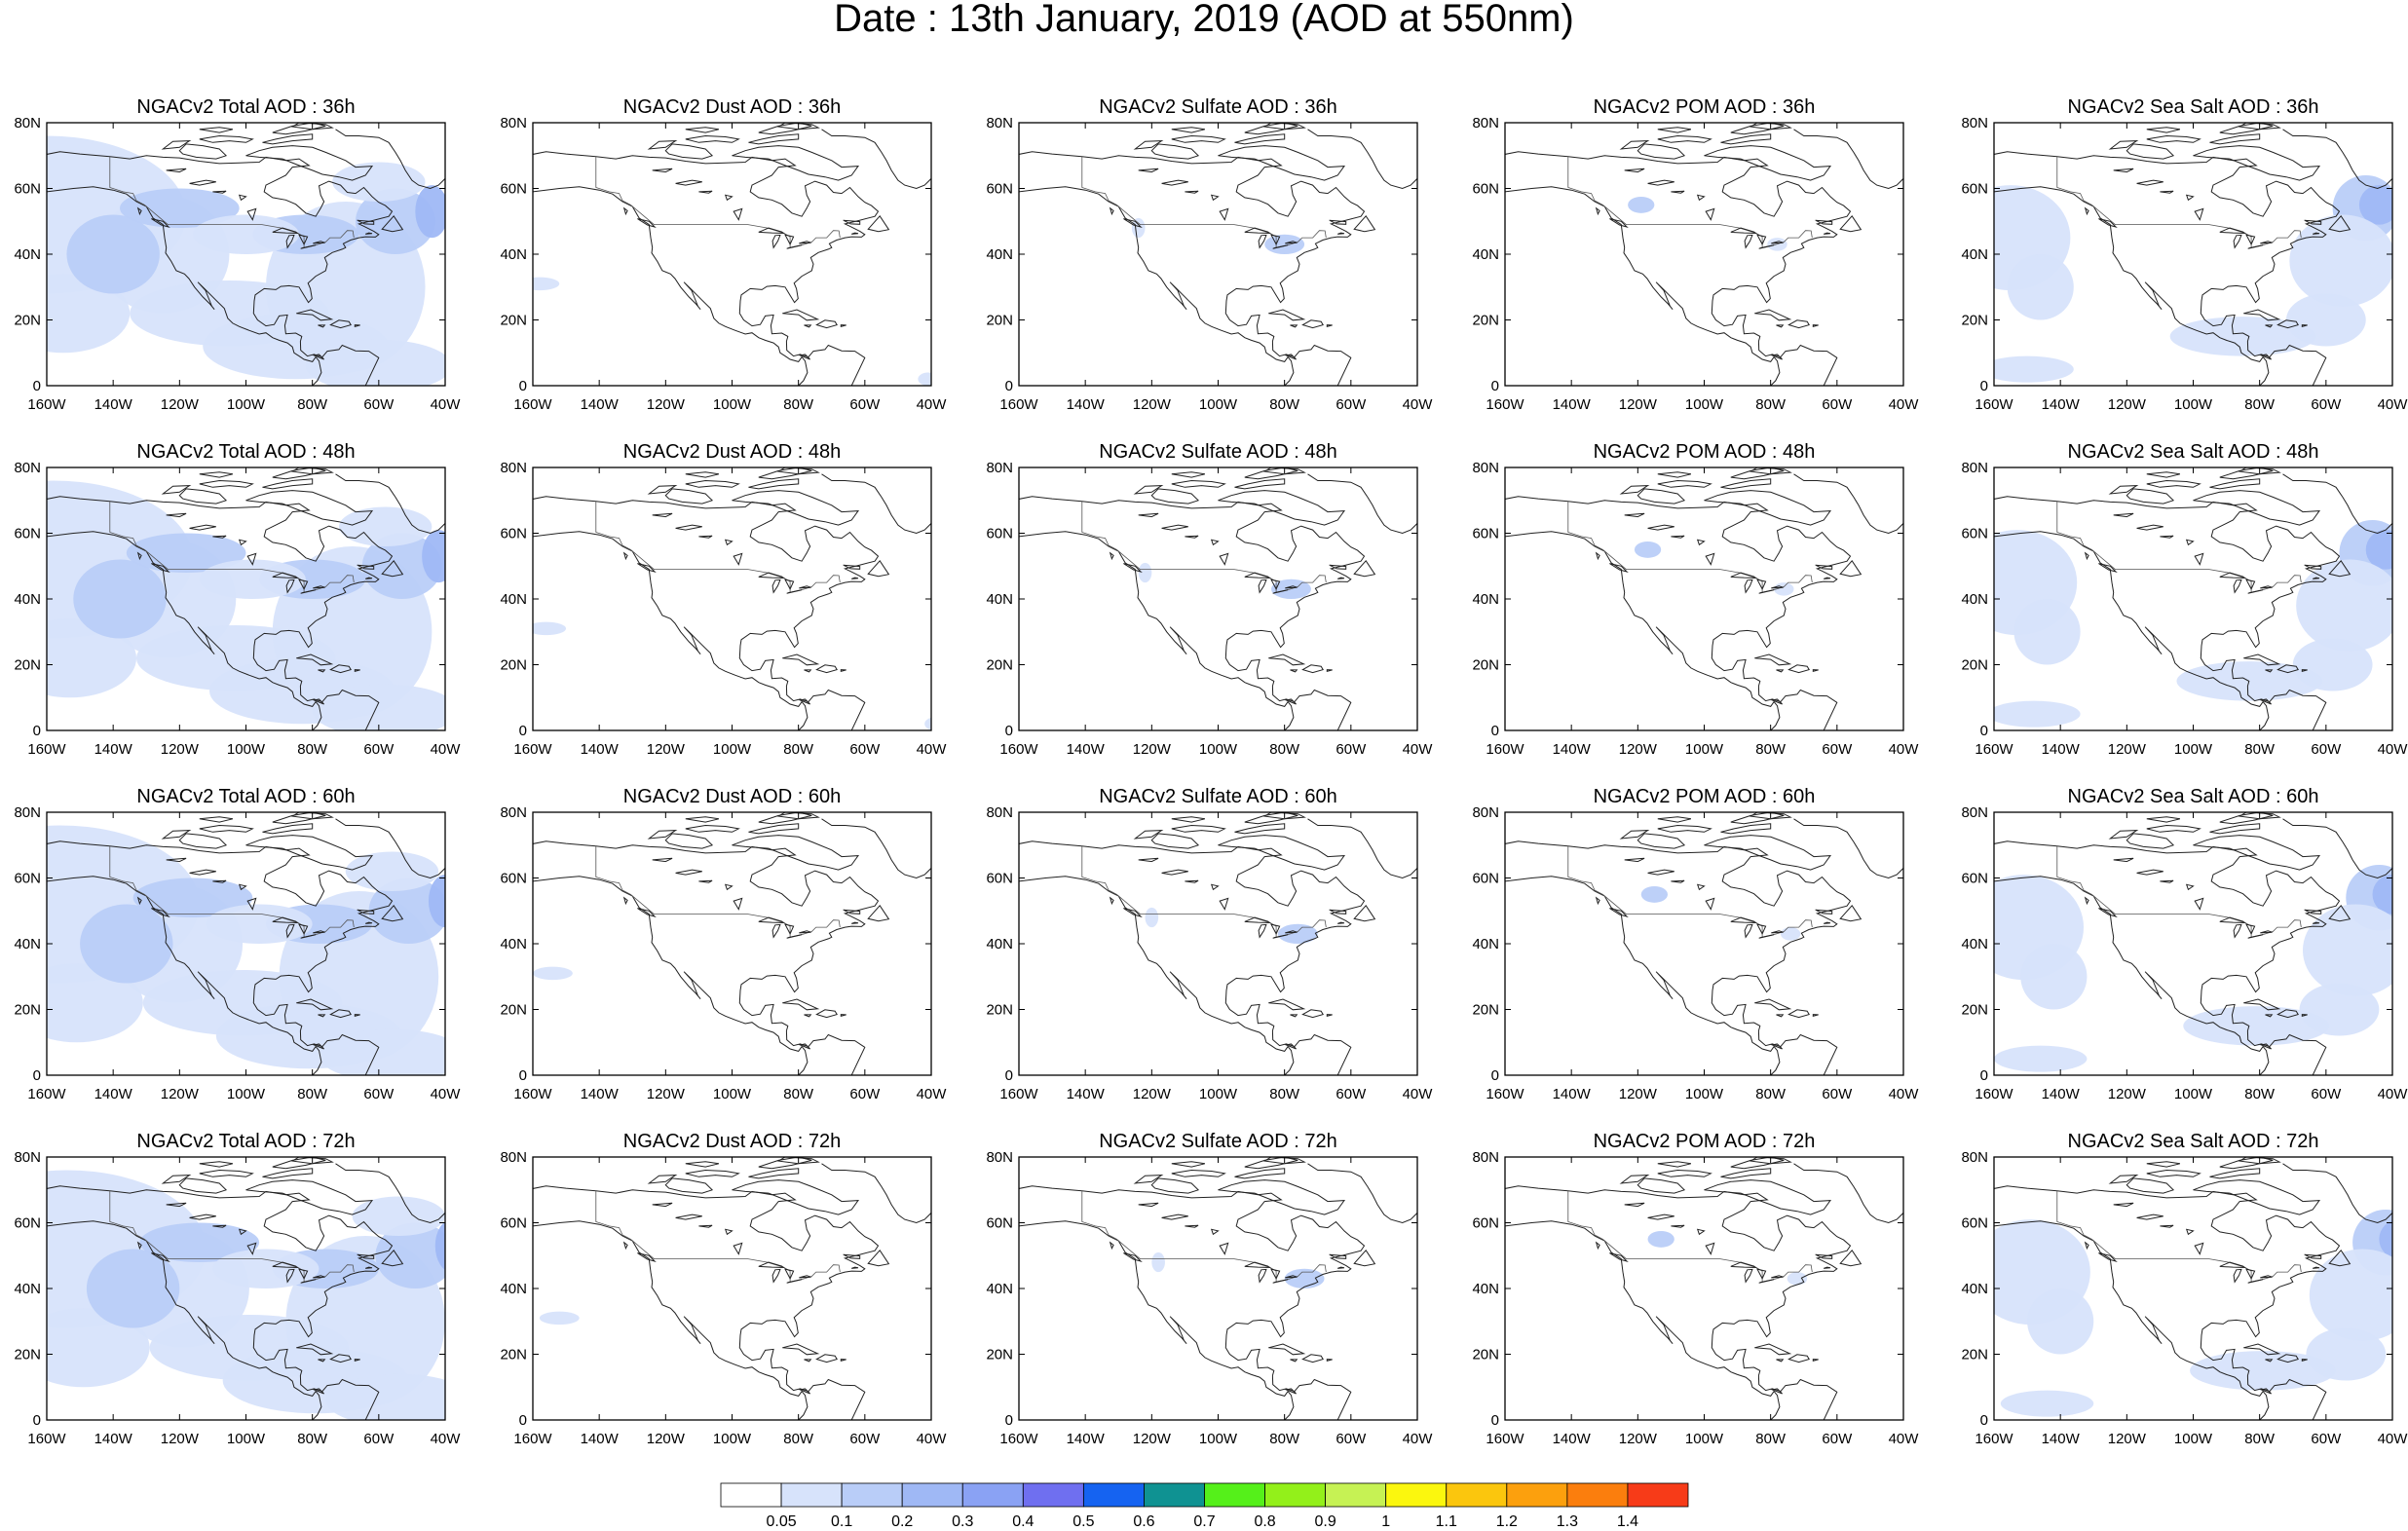 The width and height of the screenshot is (2408, 1531). Describe the element at coordinates (732, 1141) in the screenshot. I see `panel-title: NGACv2 Dust AOD : 72h` at that location.